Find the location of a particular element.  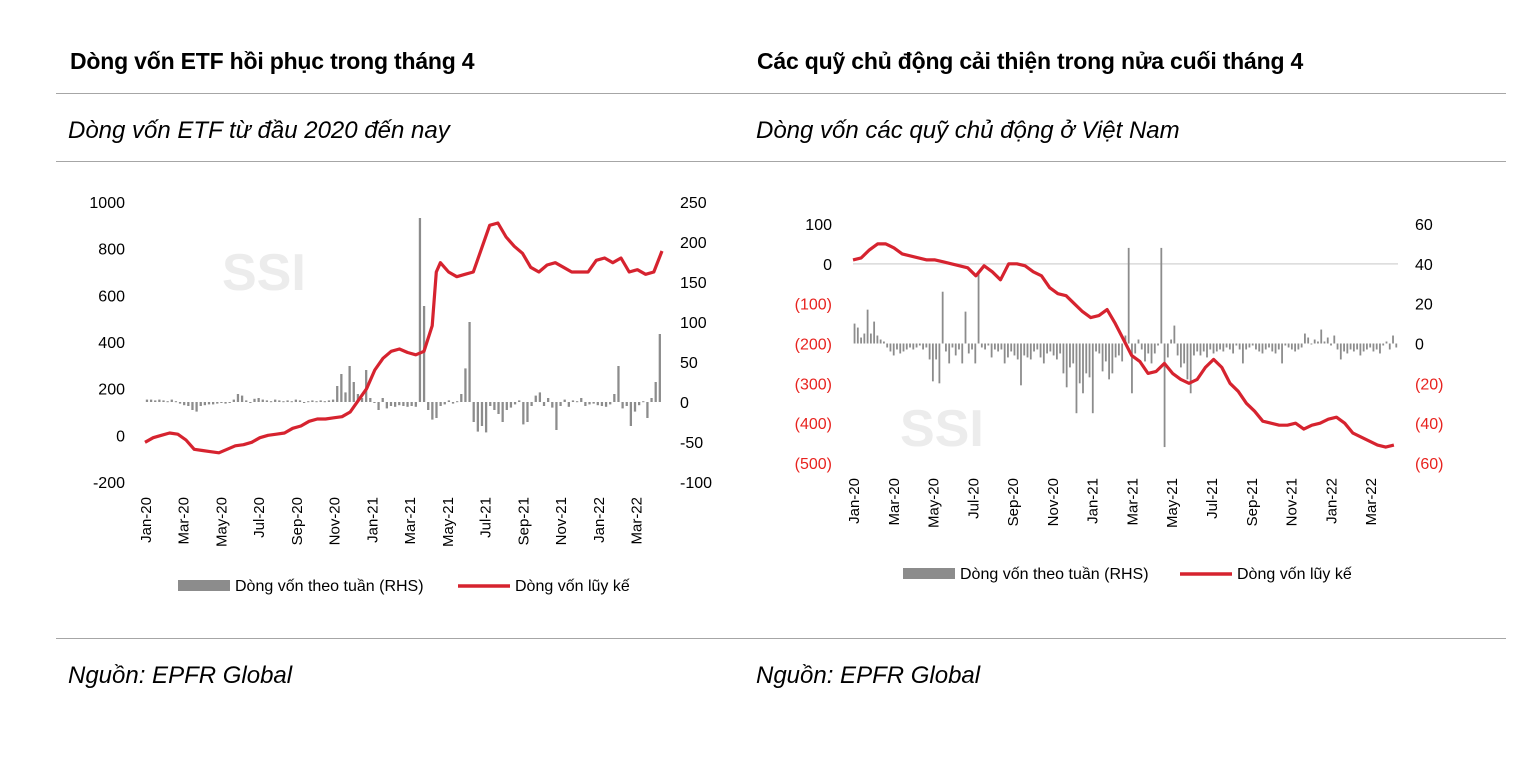

left-subtitle-divider is located at coordinates (404, 161).